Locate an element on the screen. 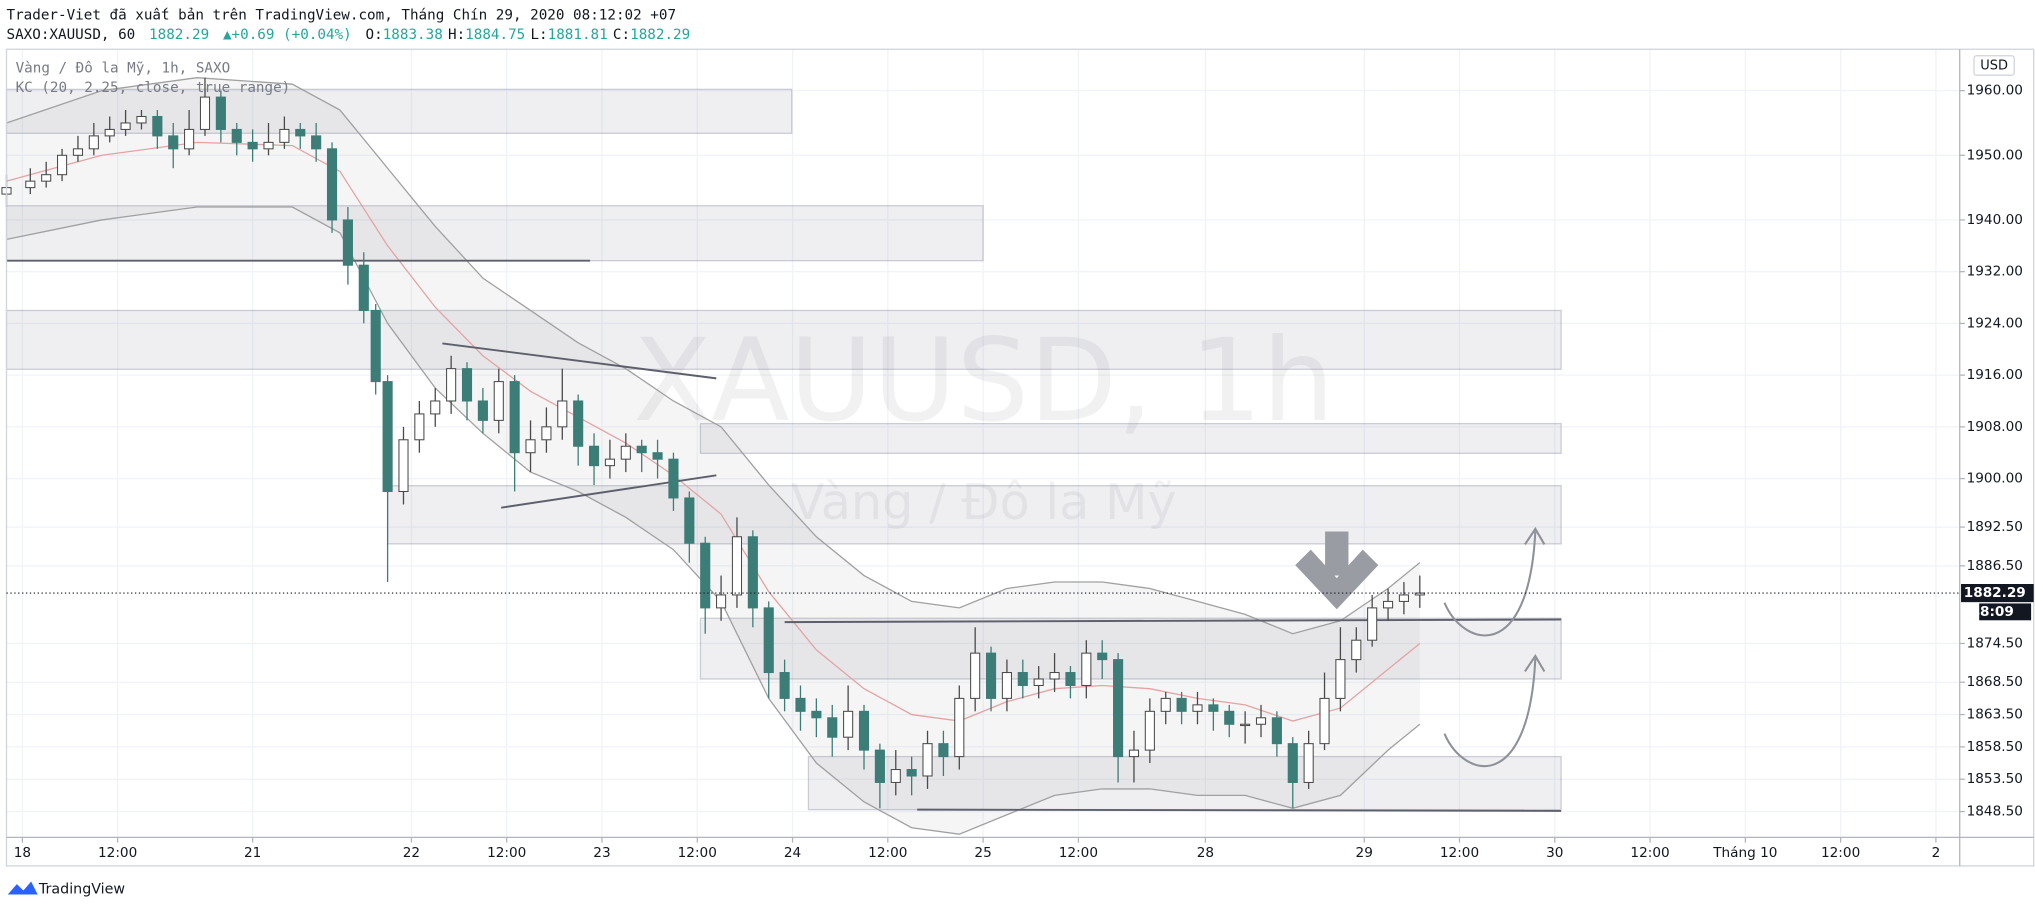 Image resolution: width=2035 pixels, height=910 pixels. ohlc-value: 1882.29 is located at coordinates (660, 35).